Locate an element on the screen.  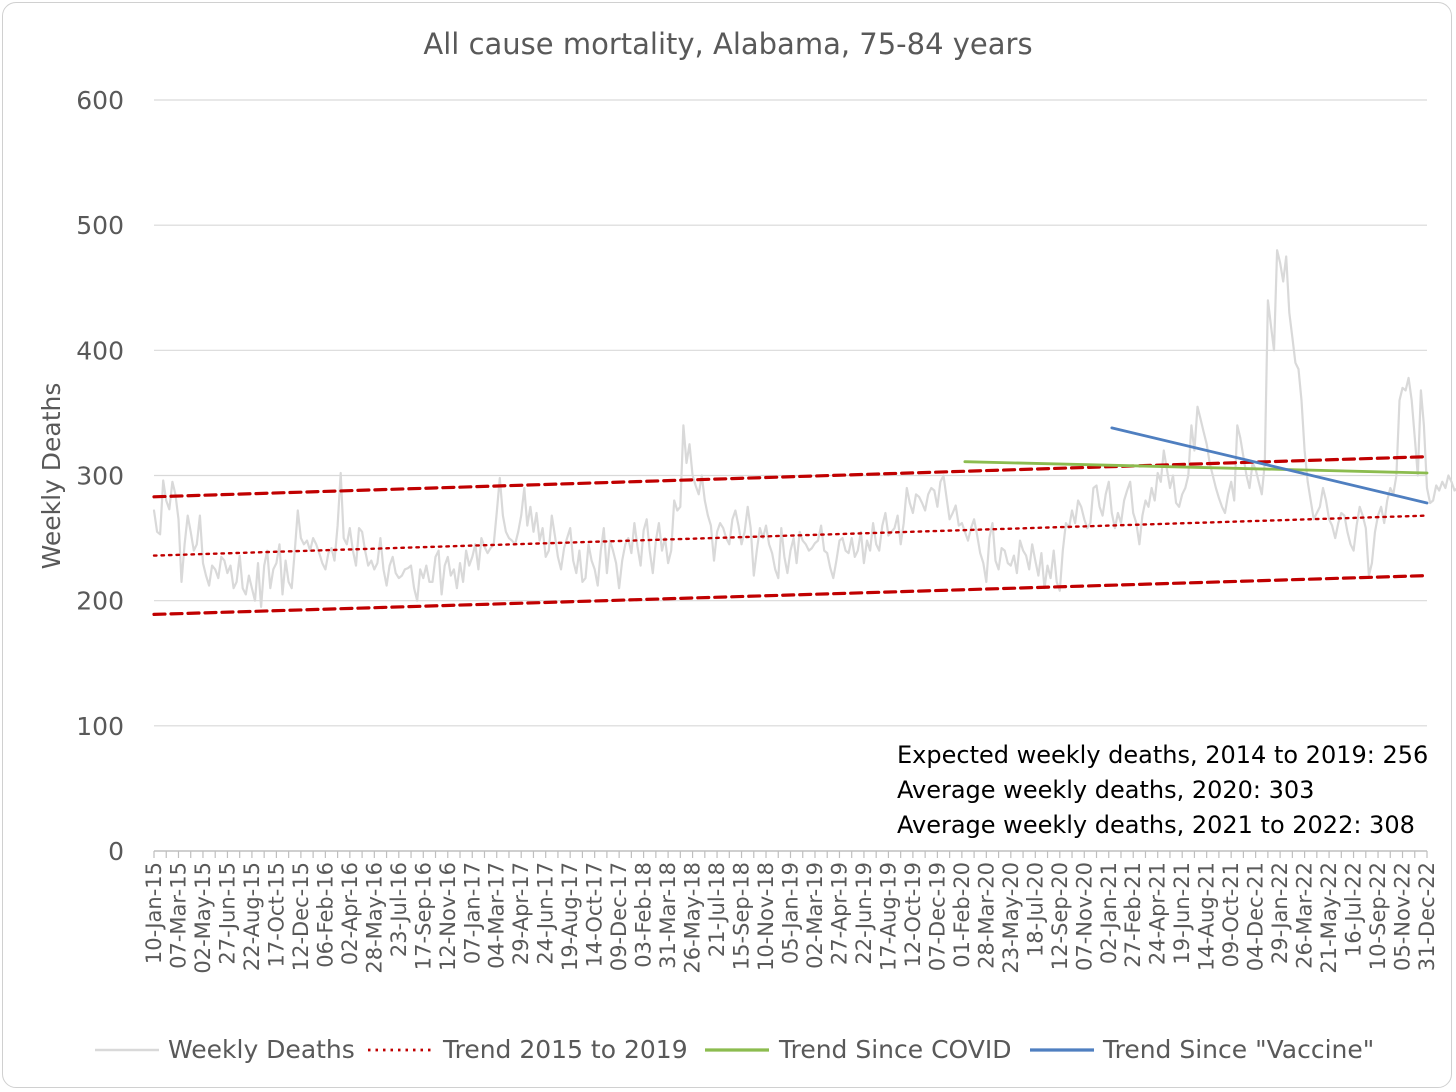
x-tick-label: 06-Feb-16 is located at coordinates (325, 915).